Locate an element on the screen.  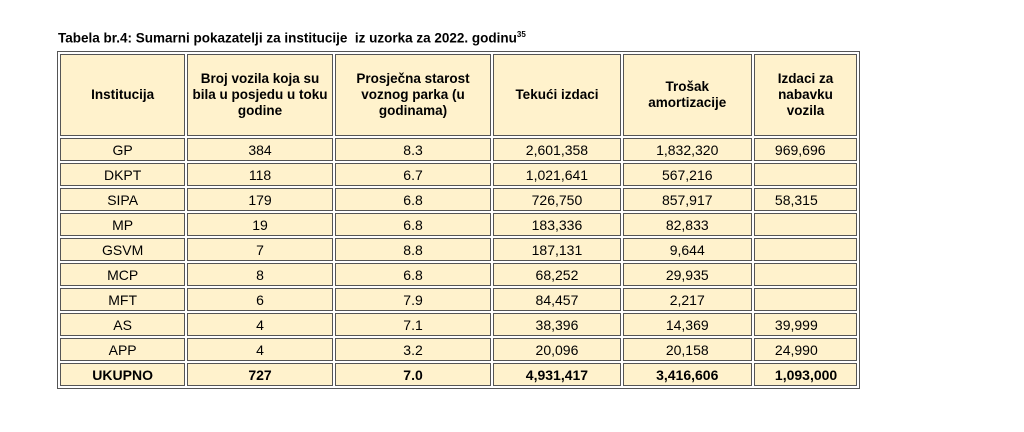
cell: 9,644 is located at coordinates (687, 249).